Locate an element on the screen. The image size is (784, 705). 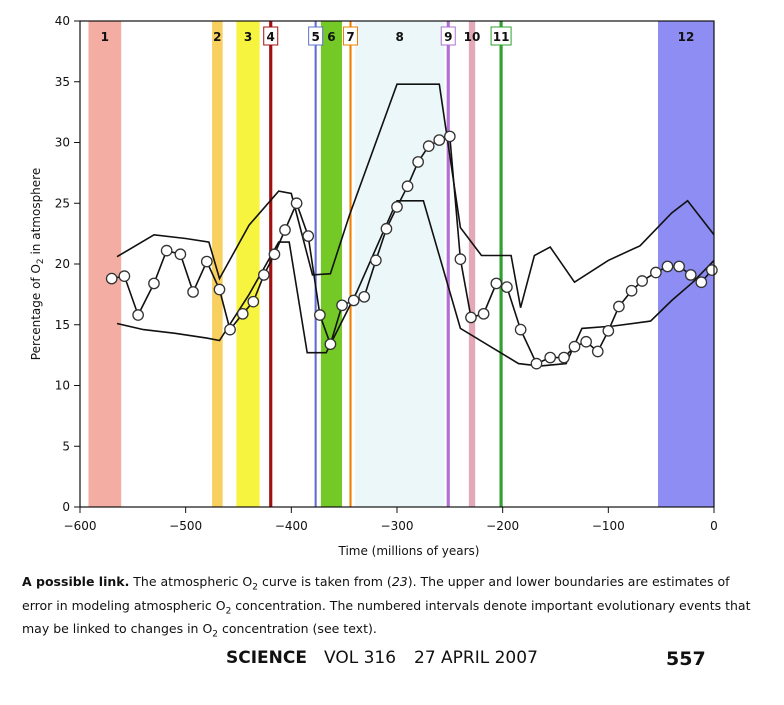
y-tick-label: 20 is located at coordinates (62, 264).